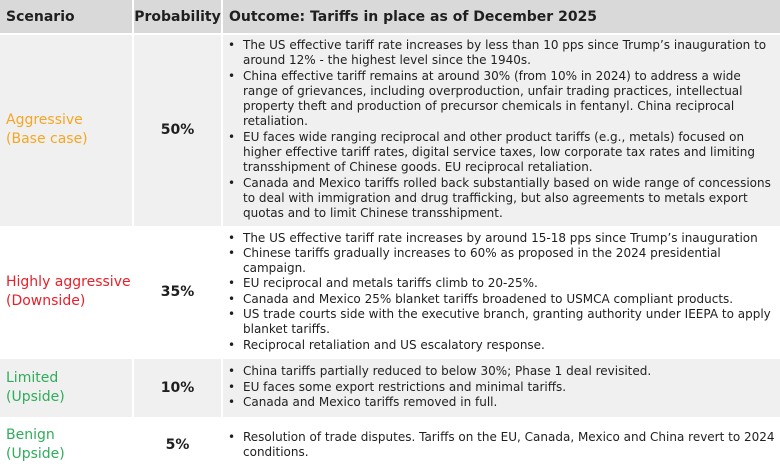 This screenshot has height=472, width=780. Describe the element at coordinates (47, 139) in the screenshot. I see `scenario-case: (Base case)` at that location.